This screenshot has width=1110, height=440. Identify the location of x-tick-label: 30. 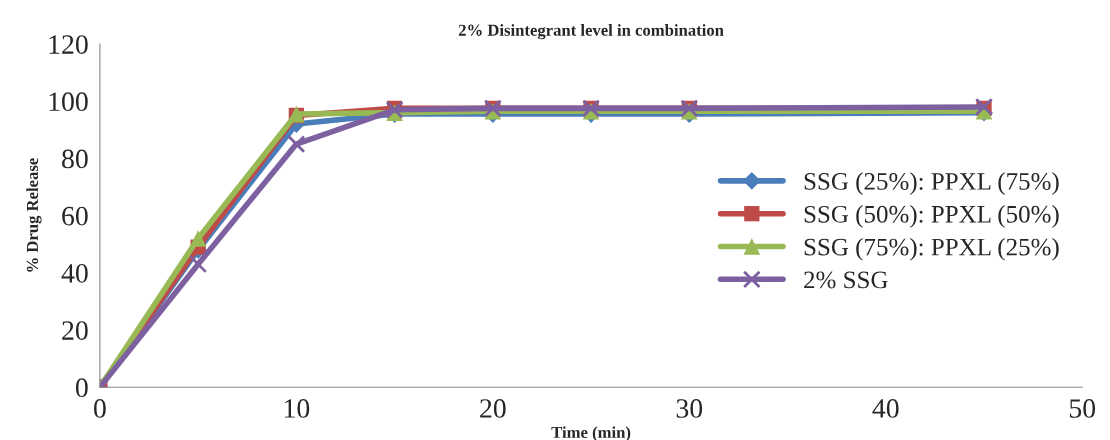
(689, 408).